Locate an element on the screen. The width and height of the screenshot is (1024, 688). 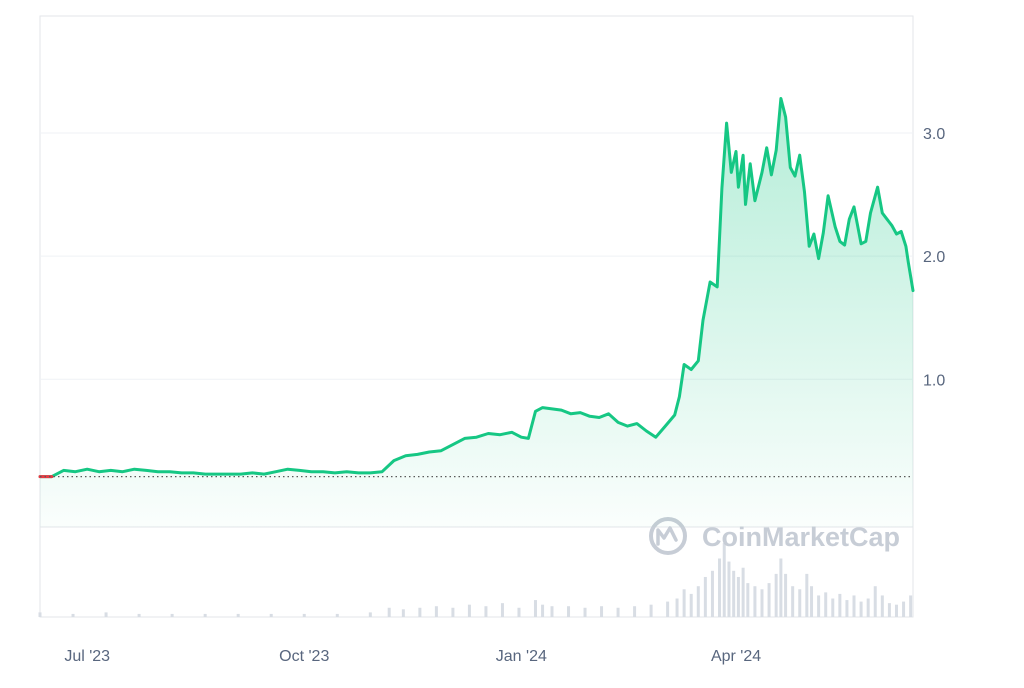
x-tick-label: Apr '24 is located at coordinates (736, 656).